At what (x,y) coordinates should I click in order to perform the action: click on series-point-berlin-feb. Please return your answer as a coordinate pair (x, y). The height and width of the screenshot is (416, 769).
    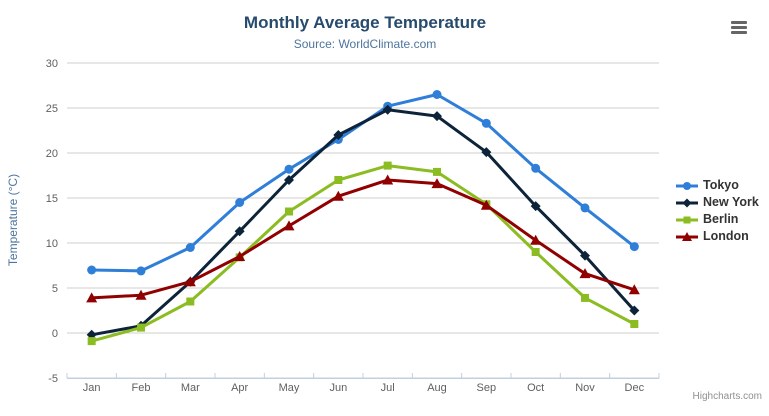
    Looking at the image, I should click on (141, 327).